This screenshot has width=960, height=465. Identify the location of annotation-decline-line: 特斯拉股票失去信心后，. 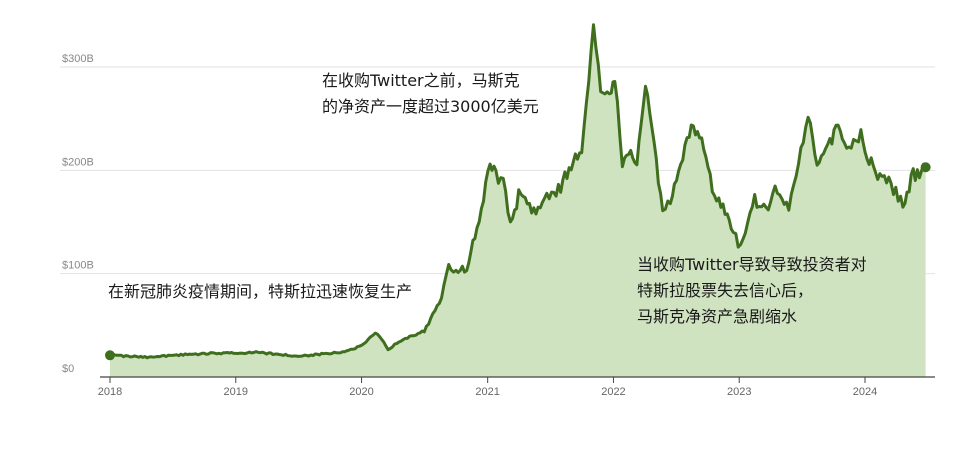
(725, 290).